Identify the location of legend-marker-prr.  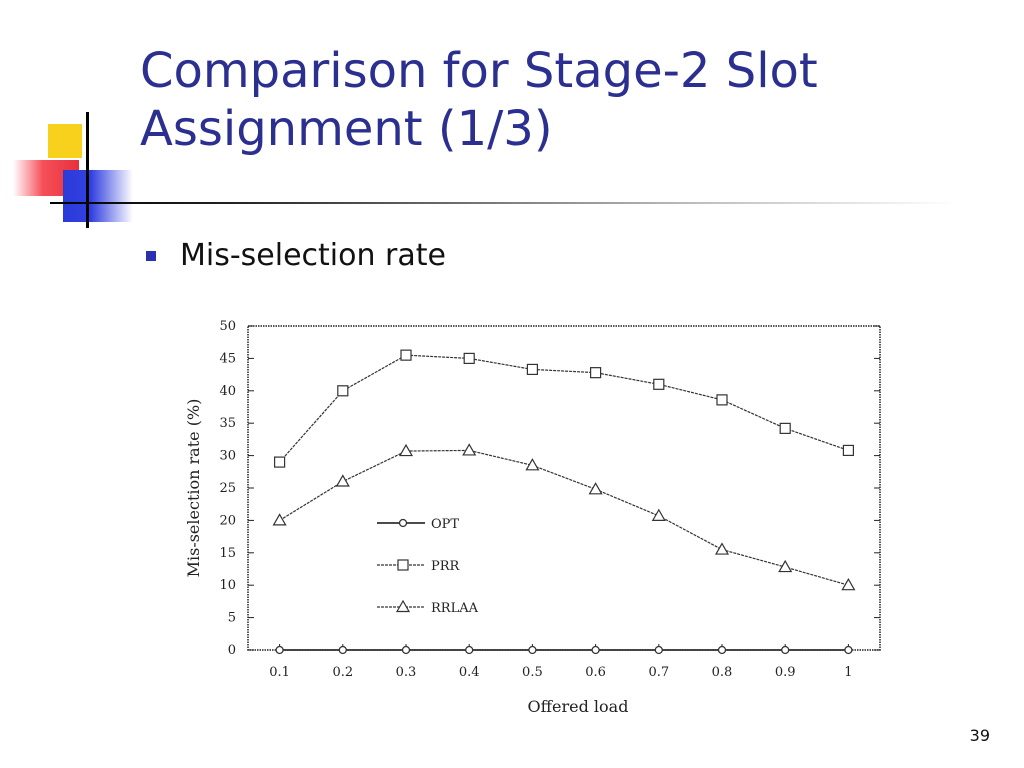
(403, 565).